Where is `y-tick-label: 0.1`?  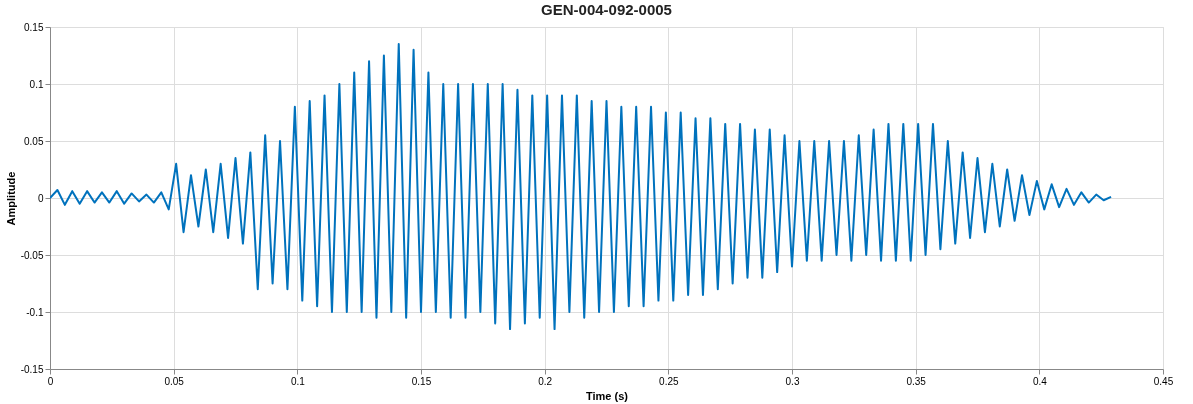
y-tick-label: 0.1 is located at coordinates (36, 84).